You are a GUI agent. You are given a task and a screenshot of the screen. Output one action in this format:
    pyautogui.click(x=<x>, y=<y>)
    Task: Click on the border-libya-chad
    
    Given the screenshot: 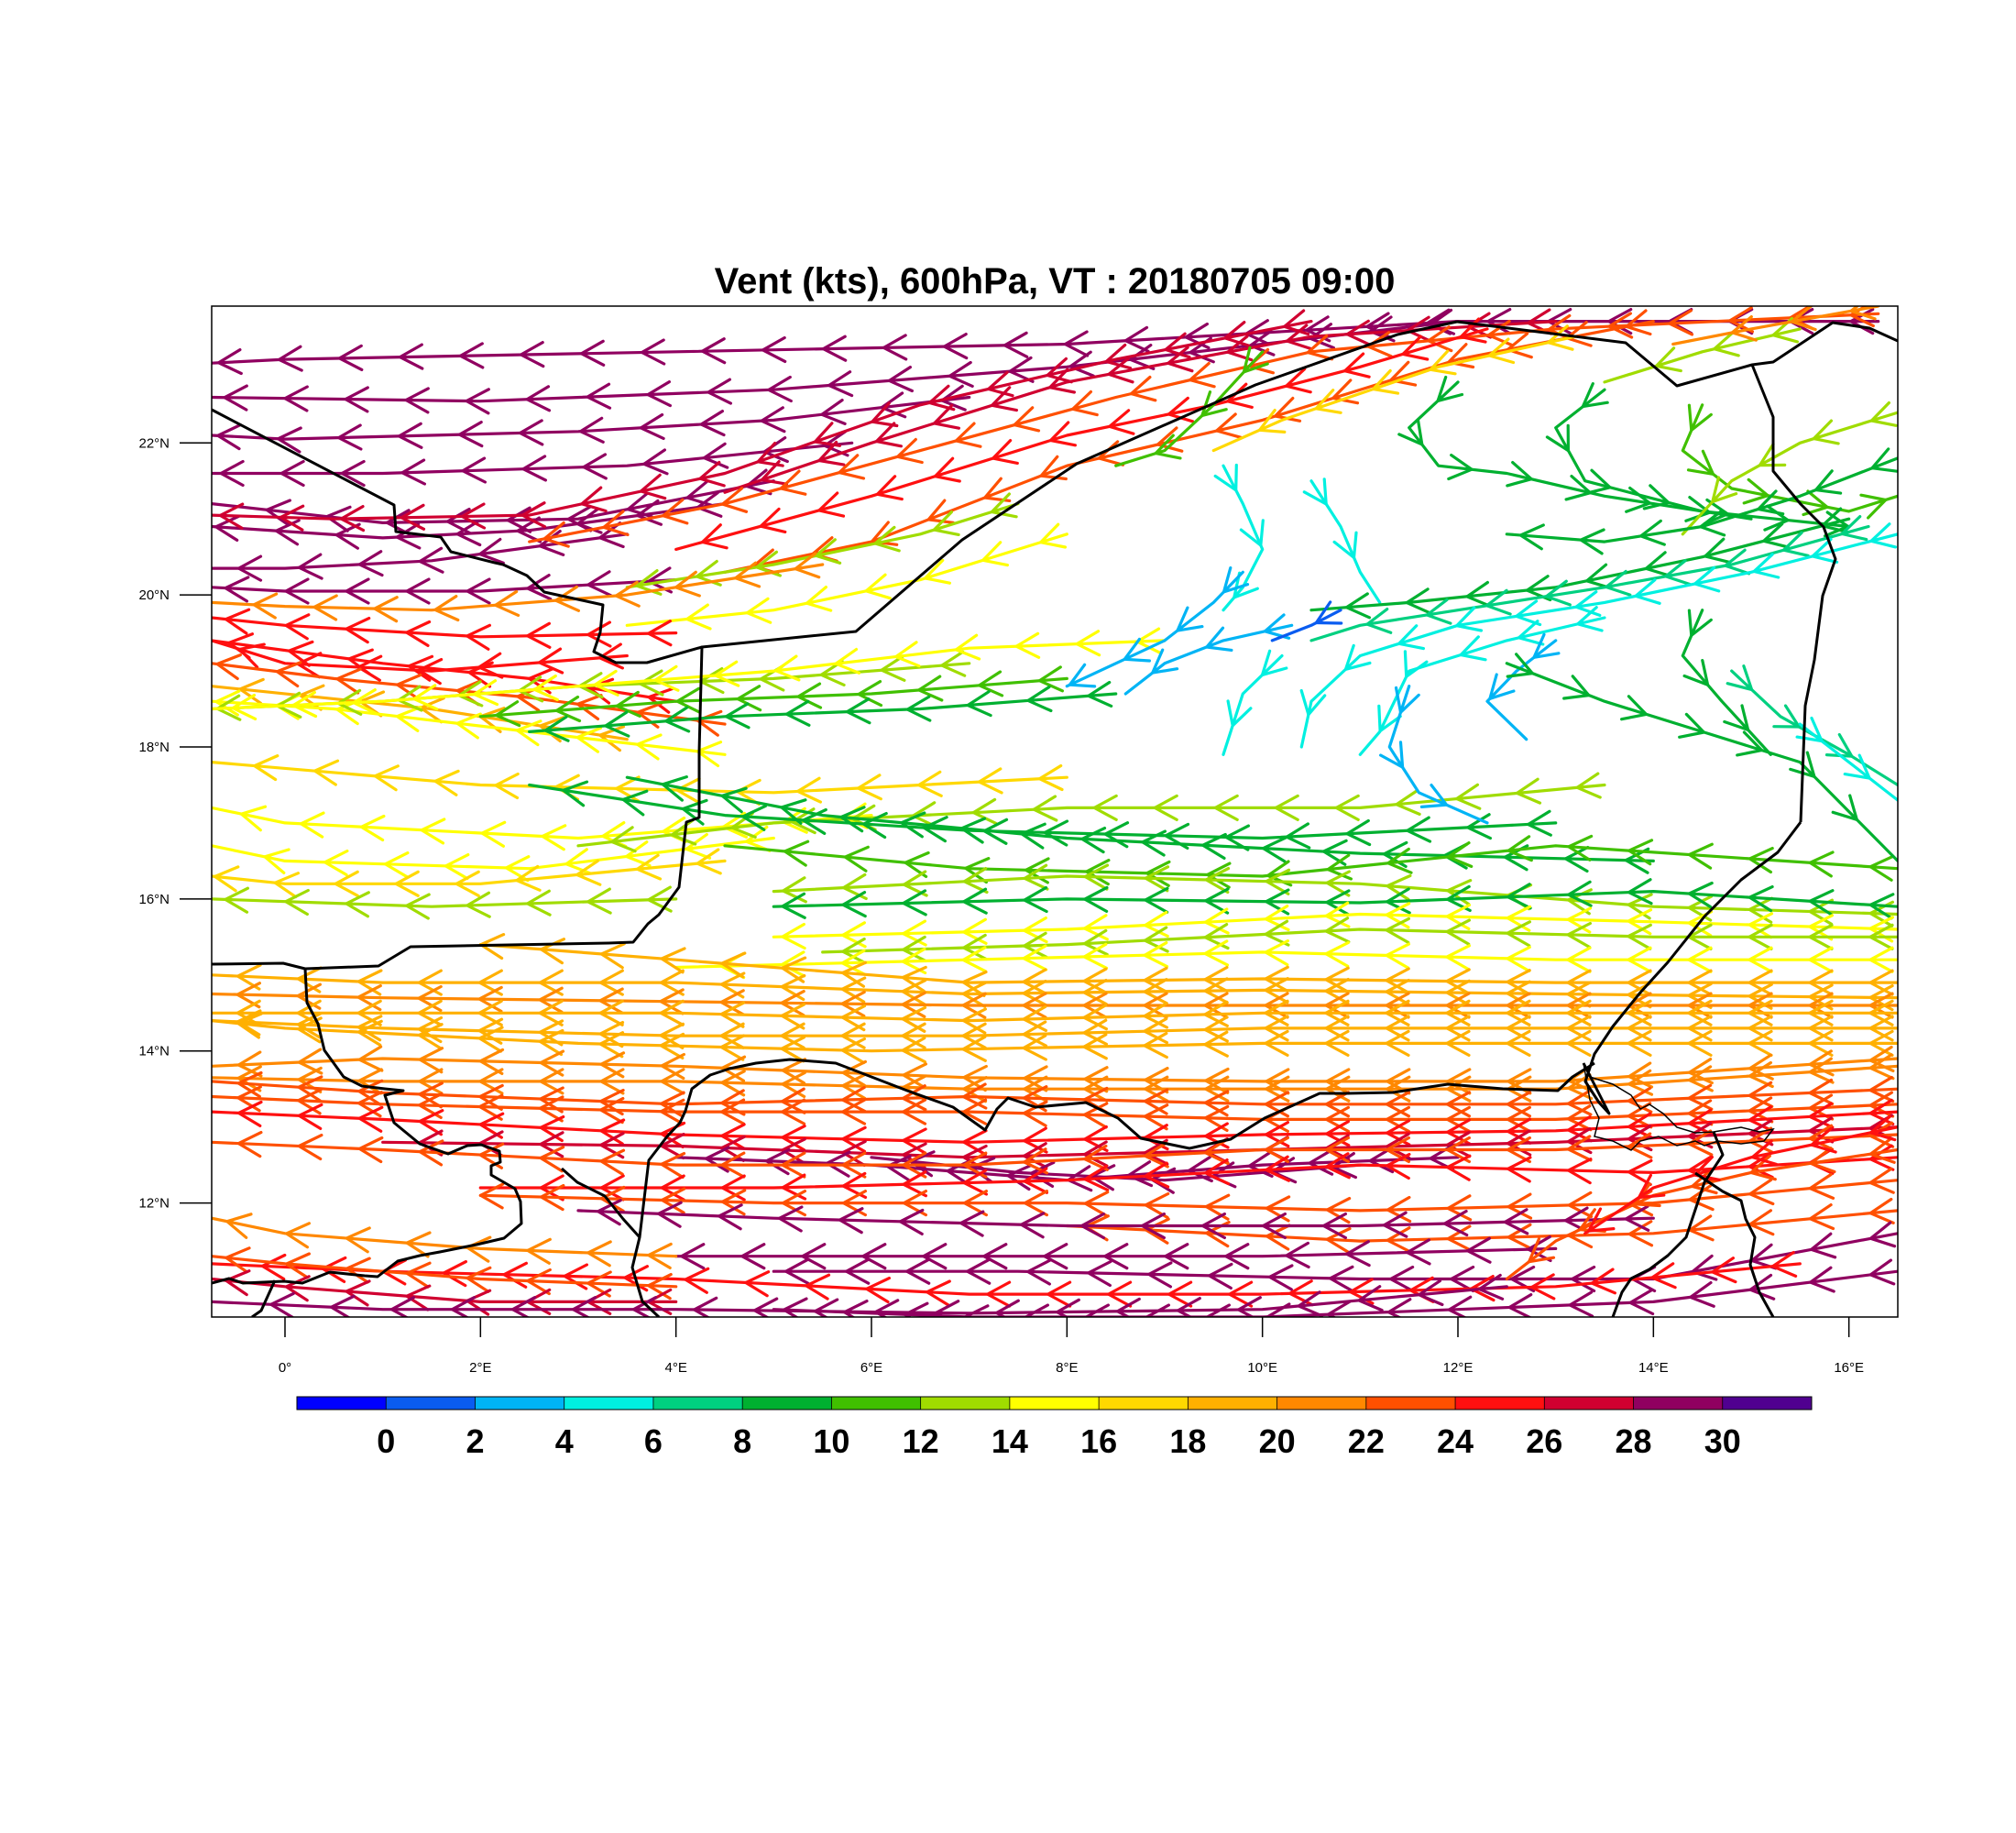 What is the action you would take?
    pyautogui.click(x=1692, y=968)
    